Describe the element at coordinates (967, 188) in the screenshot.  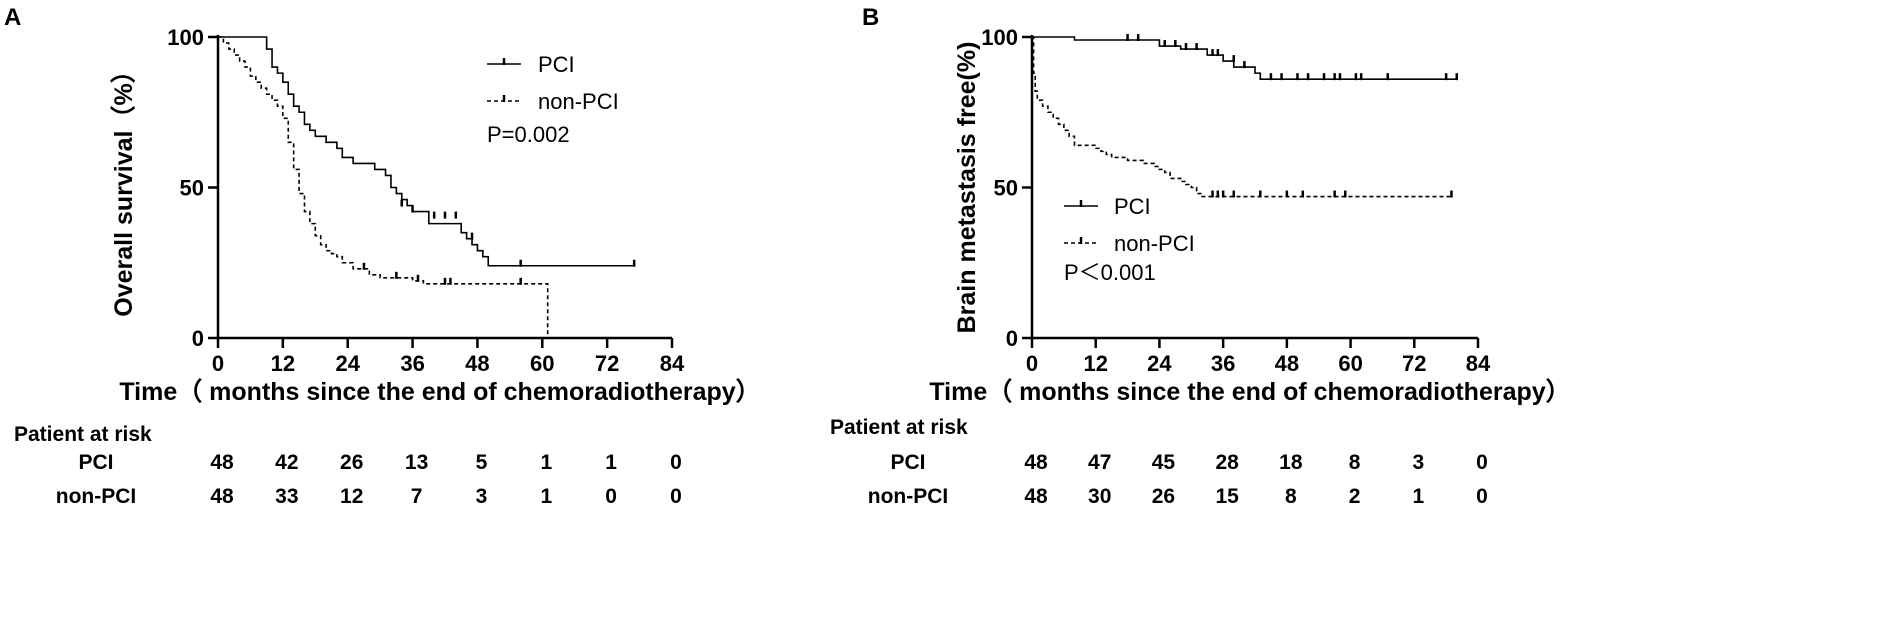
I see `y-axis-label: Brain metastasis free(%)` at that location.